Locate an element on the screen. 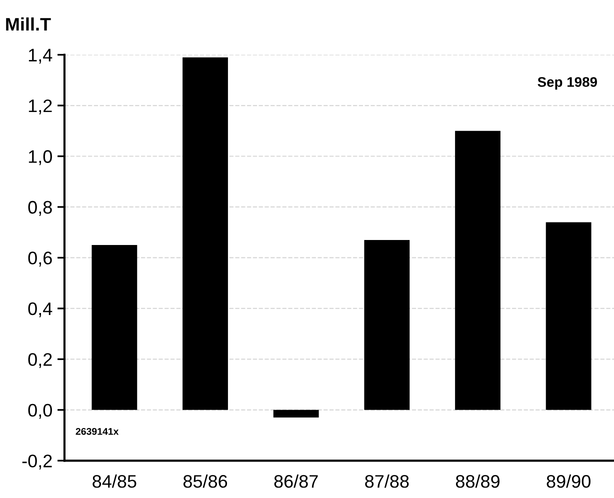  x-tick-label: 88/89 is located at coordinates (478, 481).